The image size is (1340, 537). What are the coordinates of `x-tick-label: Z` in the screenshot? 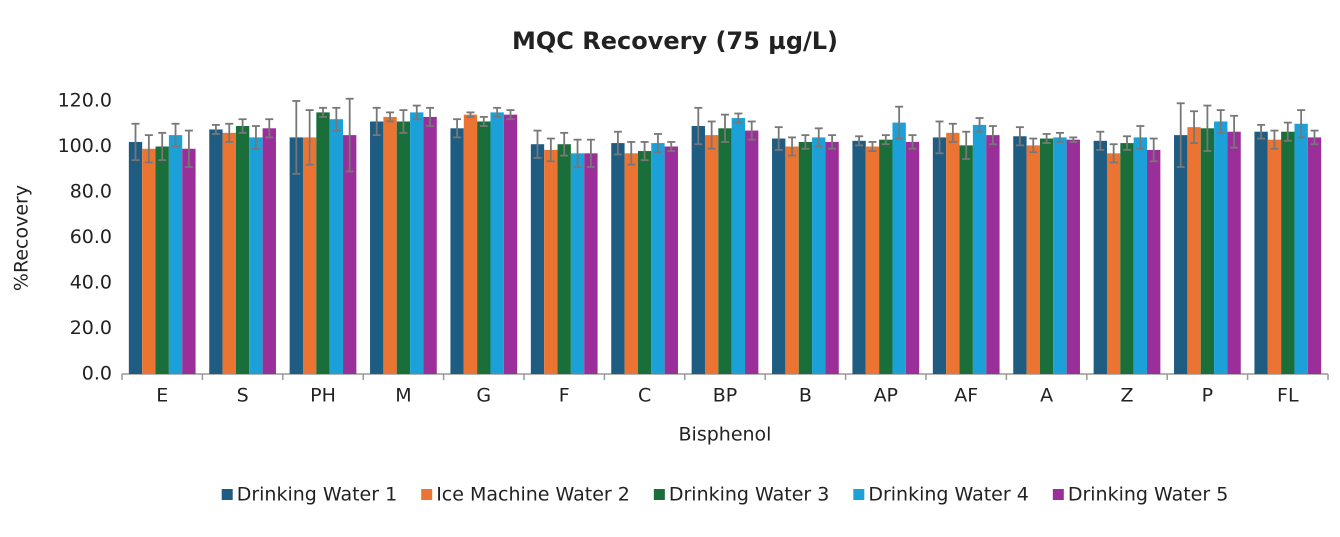 It's located at (1126, 396).